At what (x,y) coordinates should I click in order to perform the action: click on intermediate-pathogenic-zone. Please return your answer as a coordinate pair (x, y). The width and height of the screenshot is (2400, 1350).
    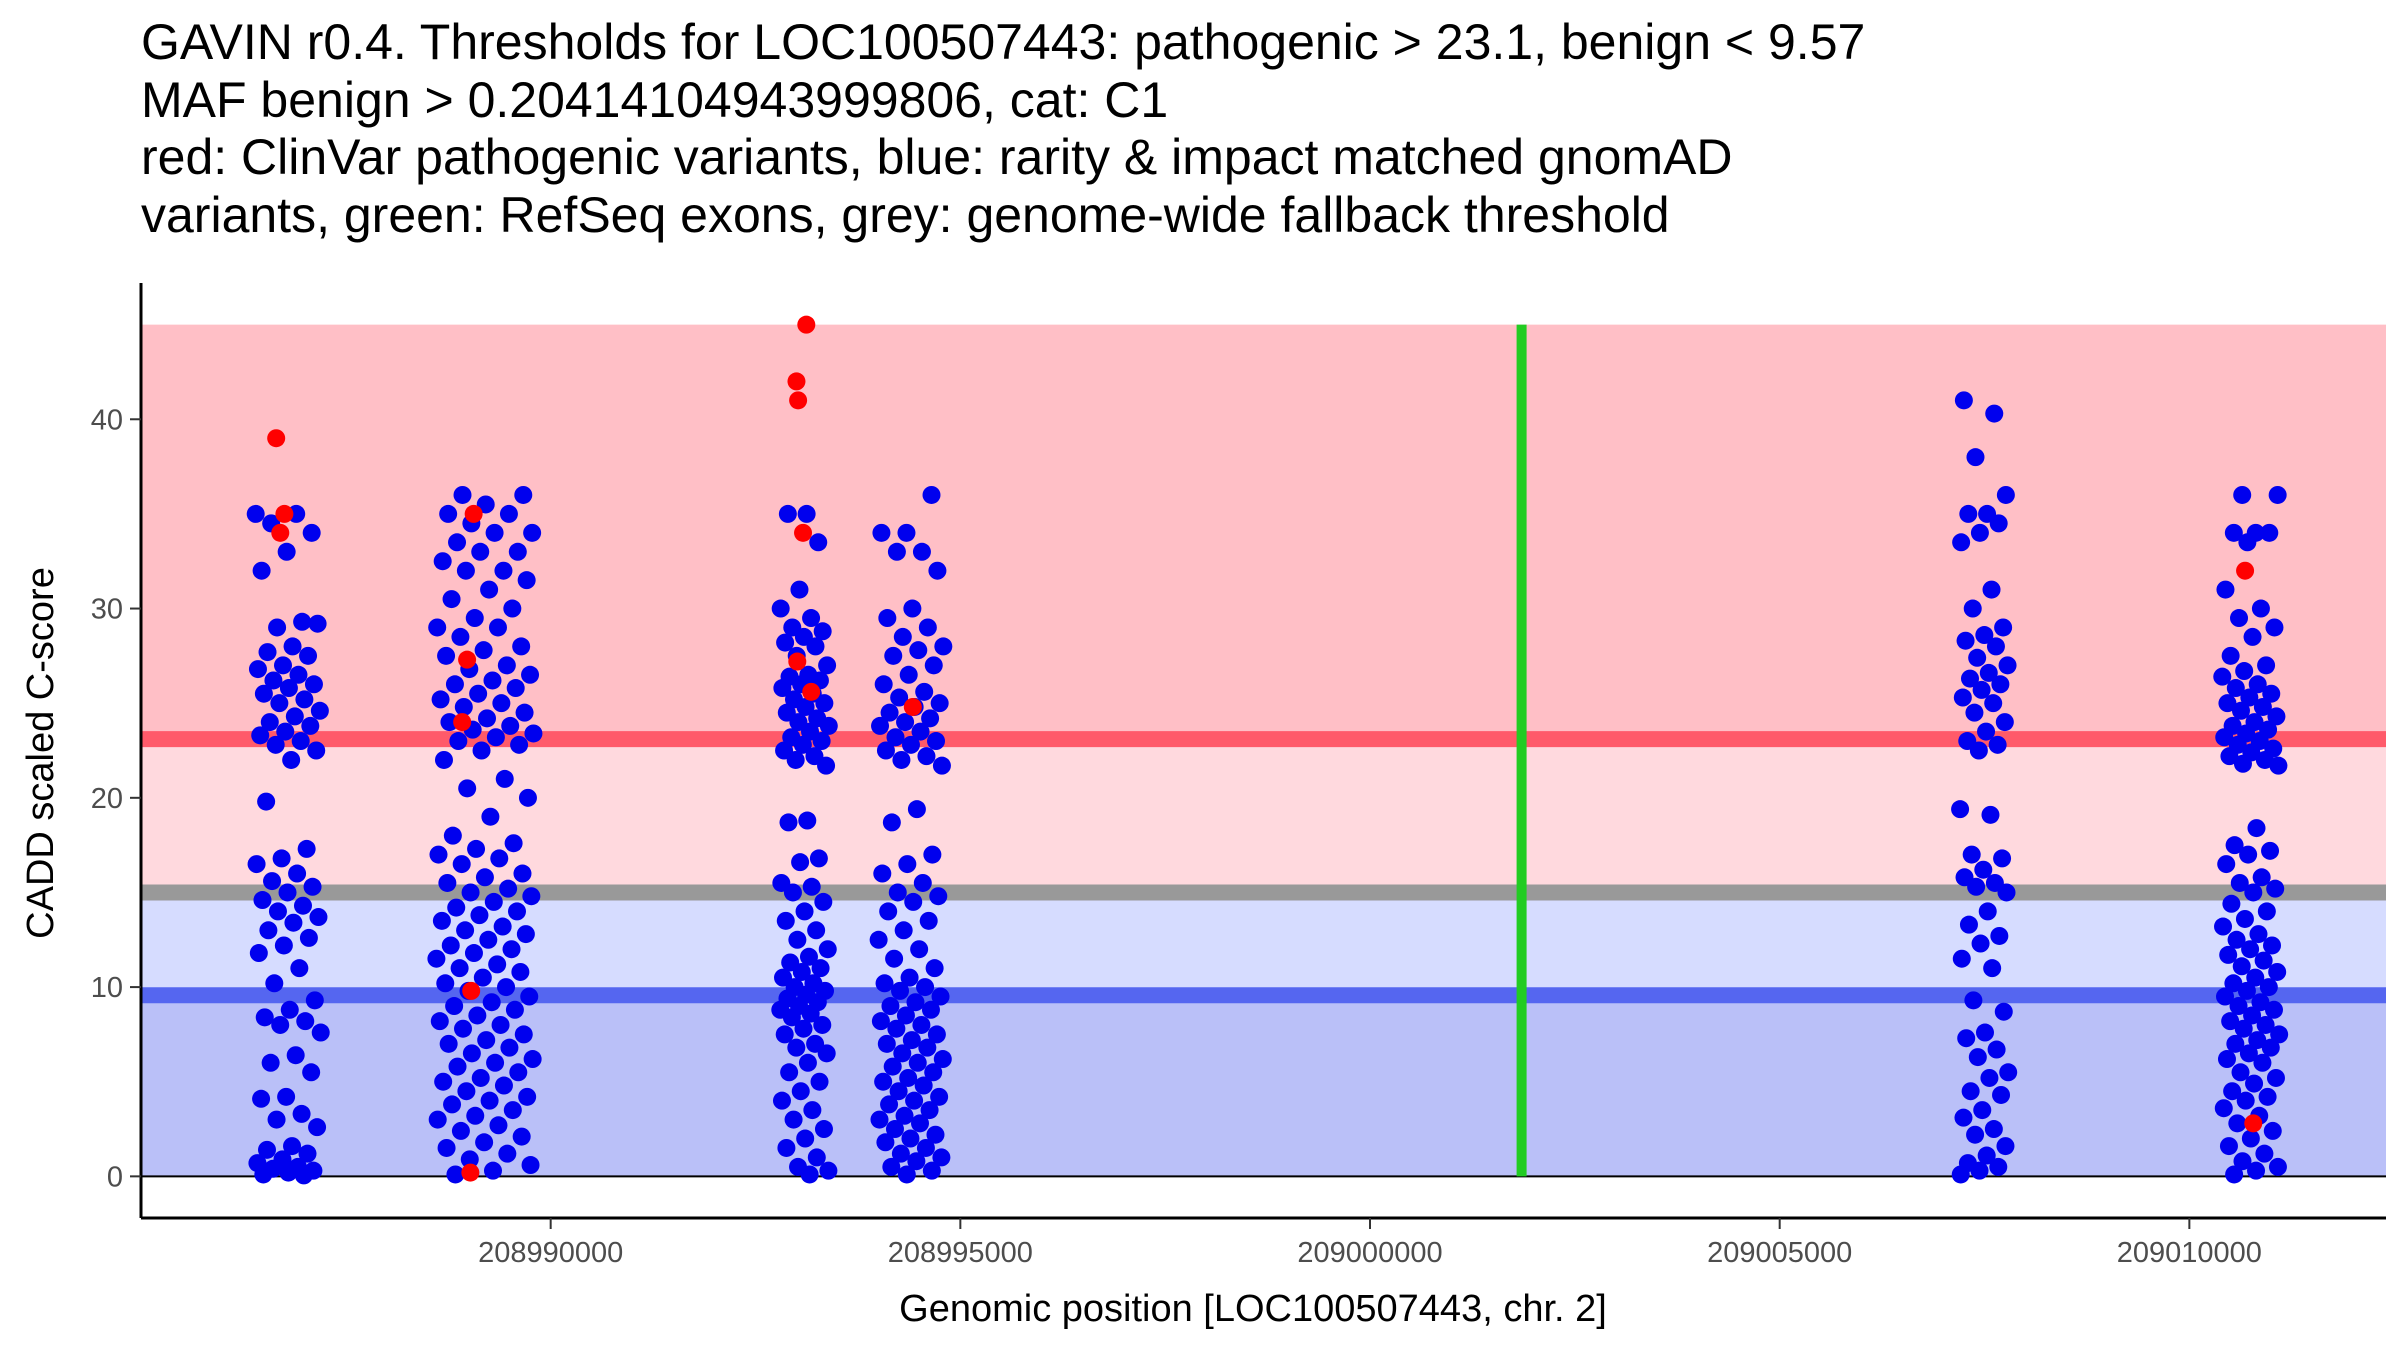
    Looking at the image, I should click on (1263, 816).